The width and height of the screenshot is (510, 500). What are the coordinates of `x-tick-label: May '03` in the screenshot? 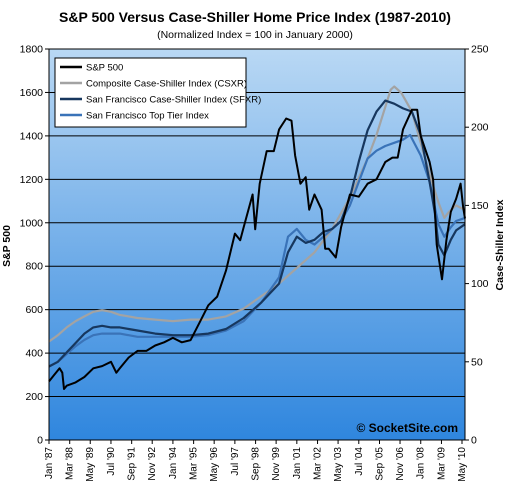 It's located at (338, 464).